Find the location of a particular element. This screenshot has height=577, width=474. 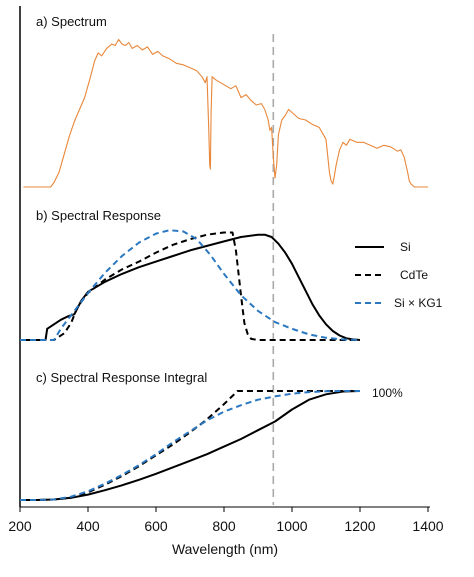

panel-2-series-0-line is located at coordinates (190, 445).